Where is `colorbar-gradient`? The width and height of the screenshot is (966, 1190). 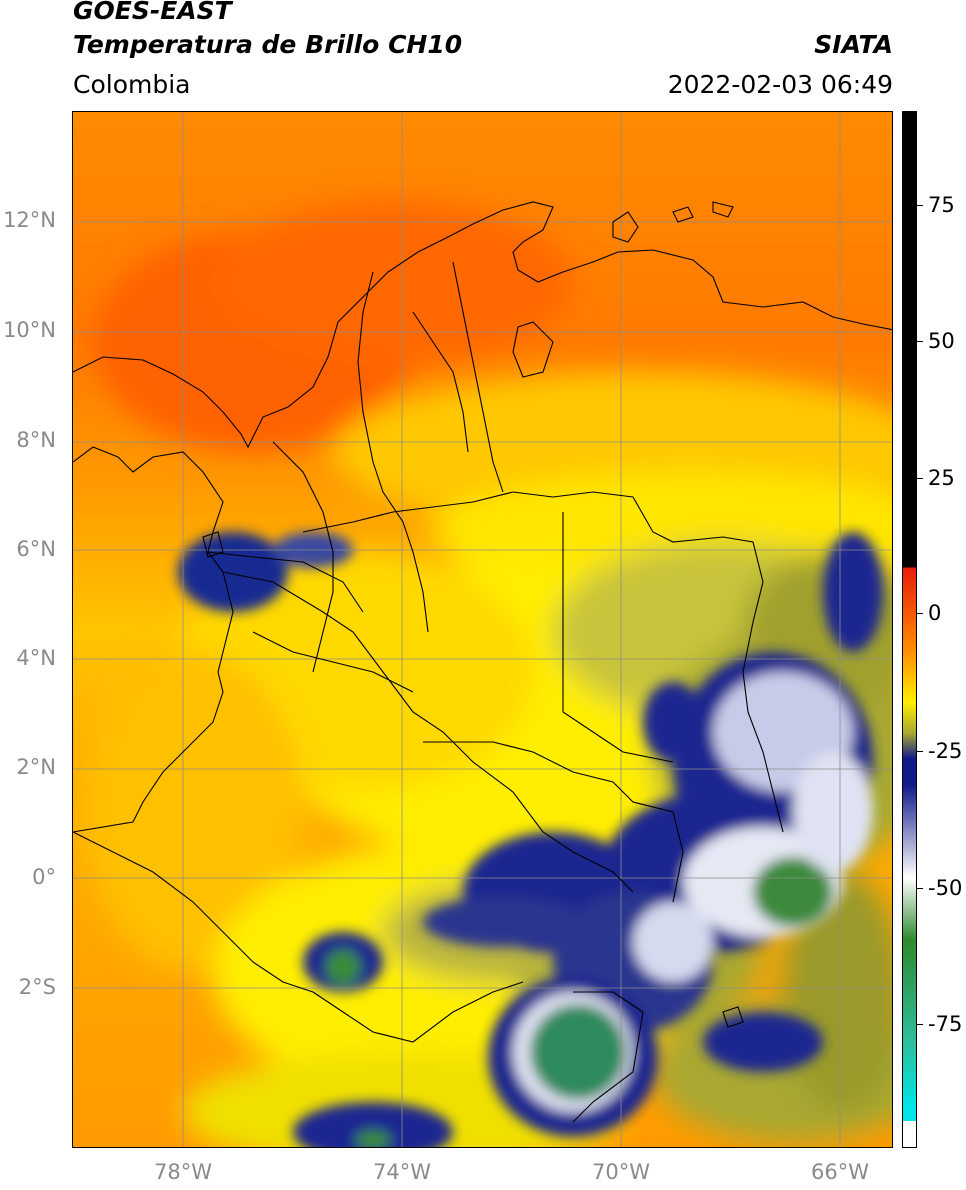 colorbar-gradient is located at coordinates (909, 629).